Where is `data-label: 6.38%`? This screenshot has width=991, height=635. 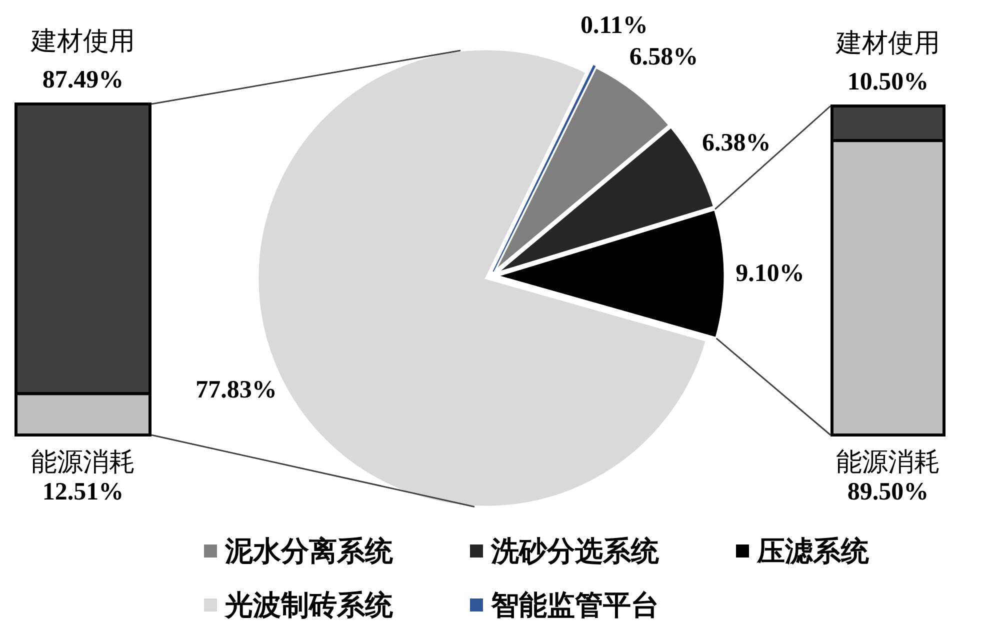 data-label: 6.38% is located at coordinates (736, 143).